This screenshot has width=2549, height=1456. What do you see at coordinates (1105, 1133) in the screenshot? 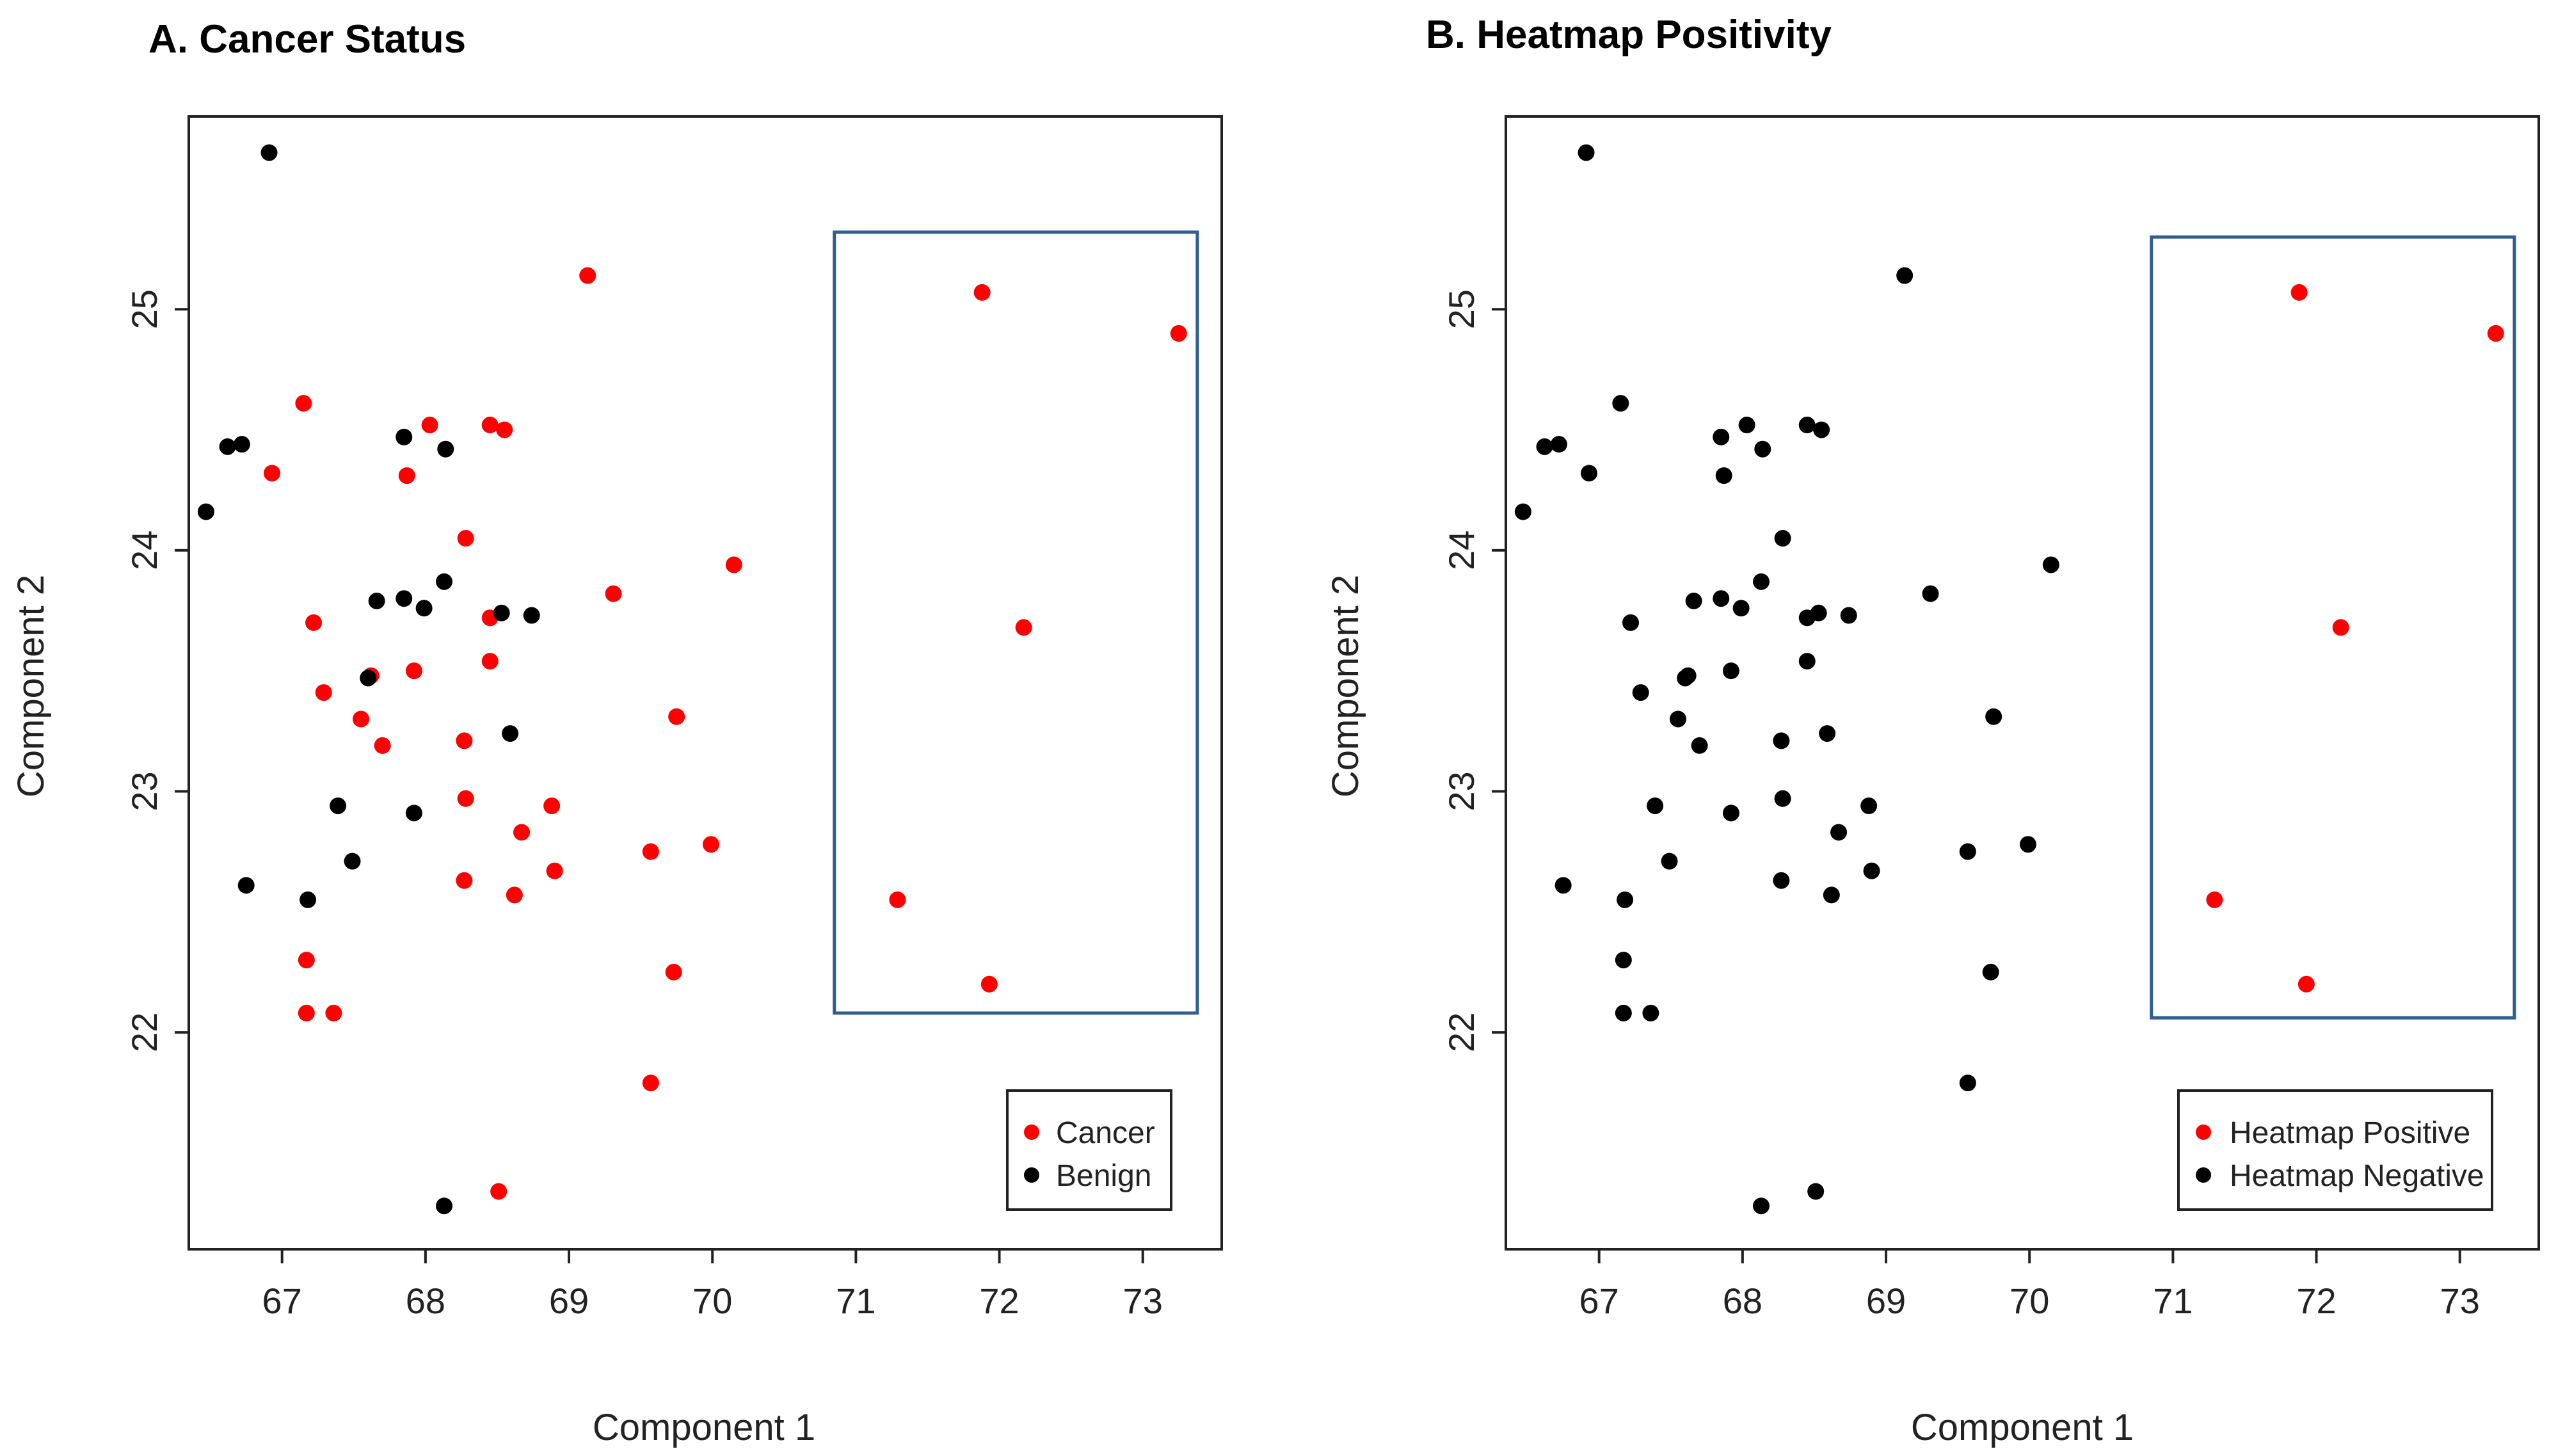
I see `legend-label-cancer: Cancer` at bounding box center [1105, 1133].